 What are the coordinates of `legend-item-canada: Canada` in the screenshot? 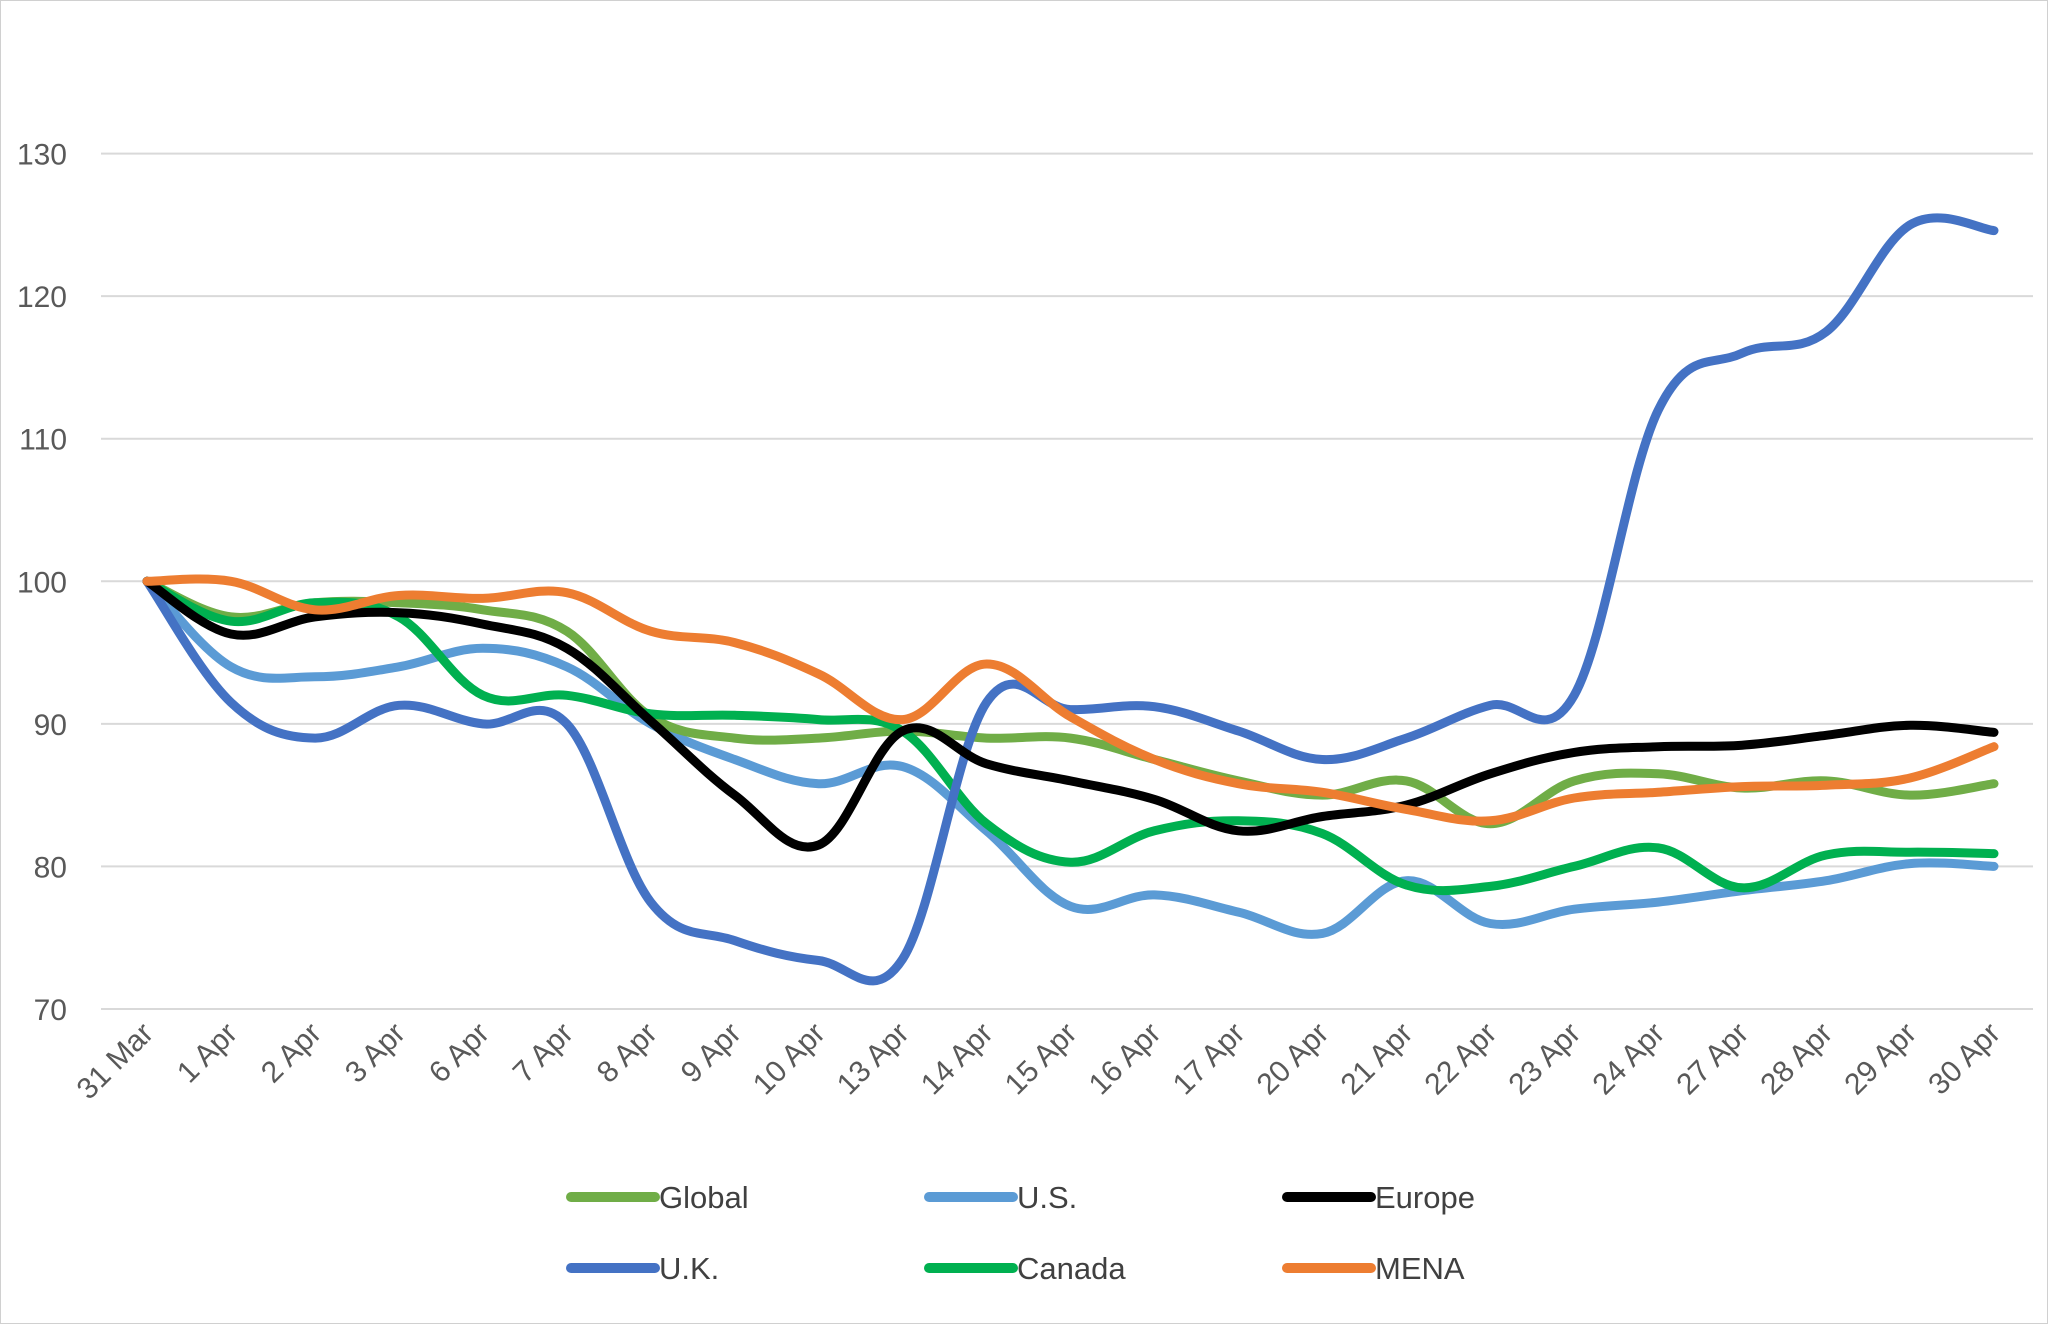 It's located at (1025, 1268).